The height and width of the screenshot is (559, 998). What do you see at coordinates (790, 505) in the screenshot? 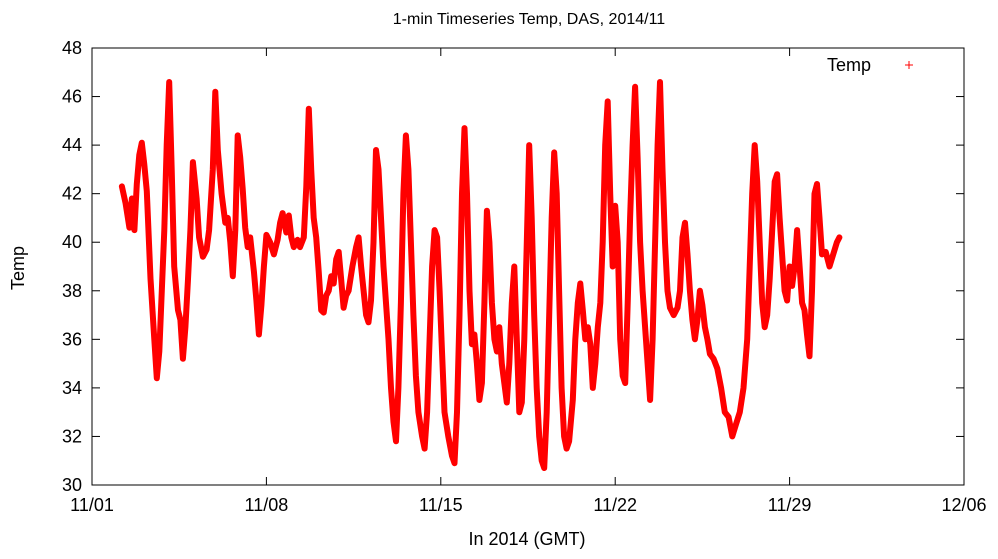
I see `x-tick-label: 11/29` at bounding box center [790, 505].